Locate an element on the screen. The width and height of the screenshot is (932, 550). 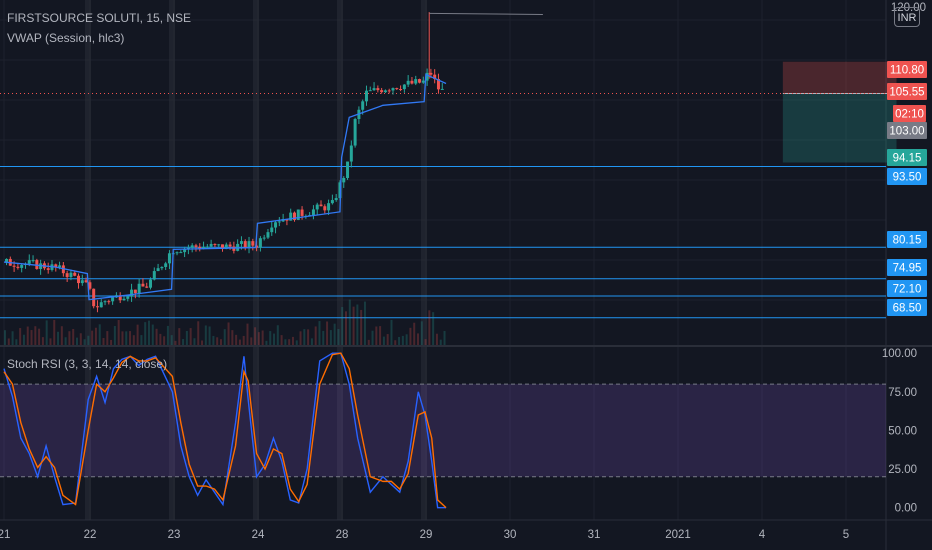
time-axis-label-7: 31 is located at coordinates (594, 535).